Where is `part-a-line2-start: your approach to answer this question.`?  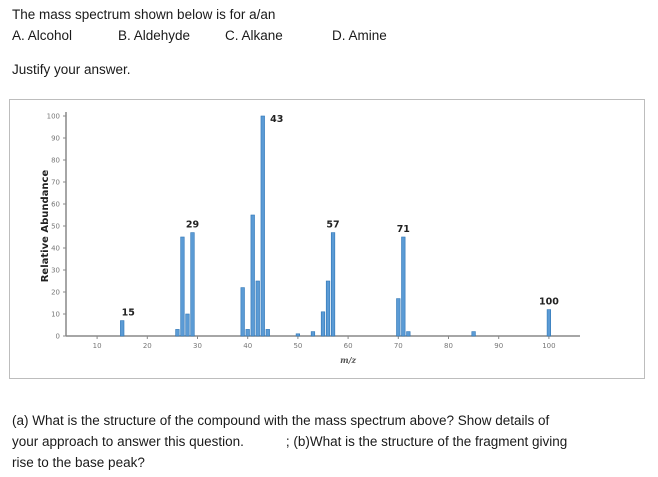 part-a-line2-start: your approach to answer this question. is located at coordinates (128, 441).